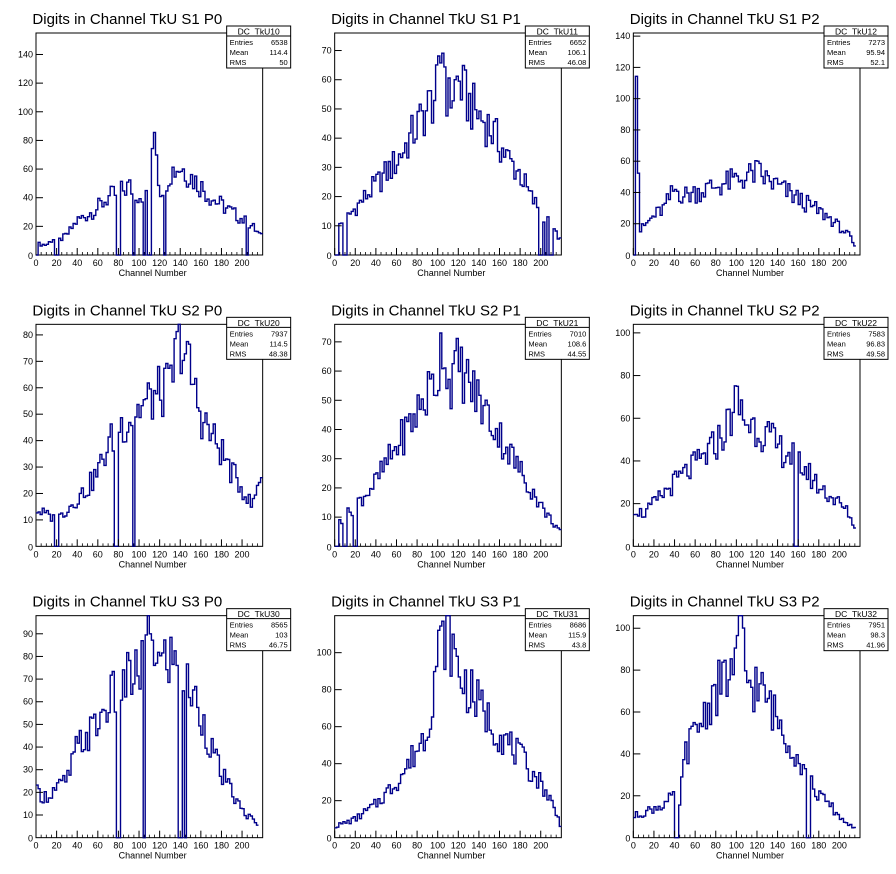 The width and height of the screenshot is (896, 874). I want to click on stats-value: 41.96, so click(875, 645).